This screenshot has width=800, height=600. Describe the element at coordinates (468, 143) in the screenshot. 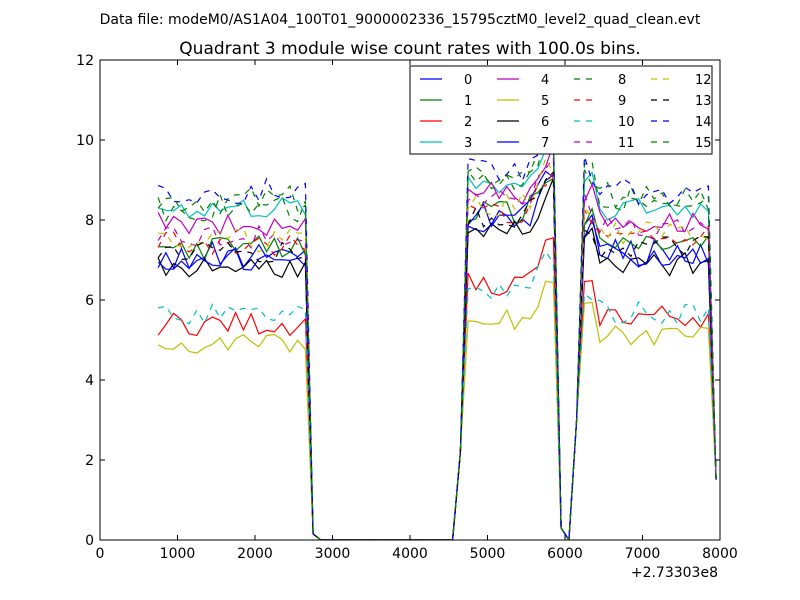

I see `legend-label-3: 3` at that location.